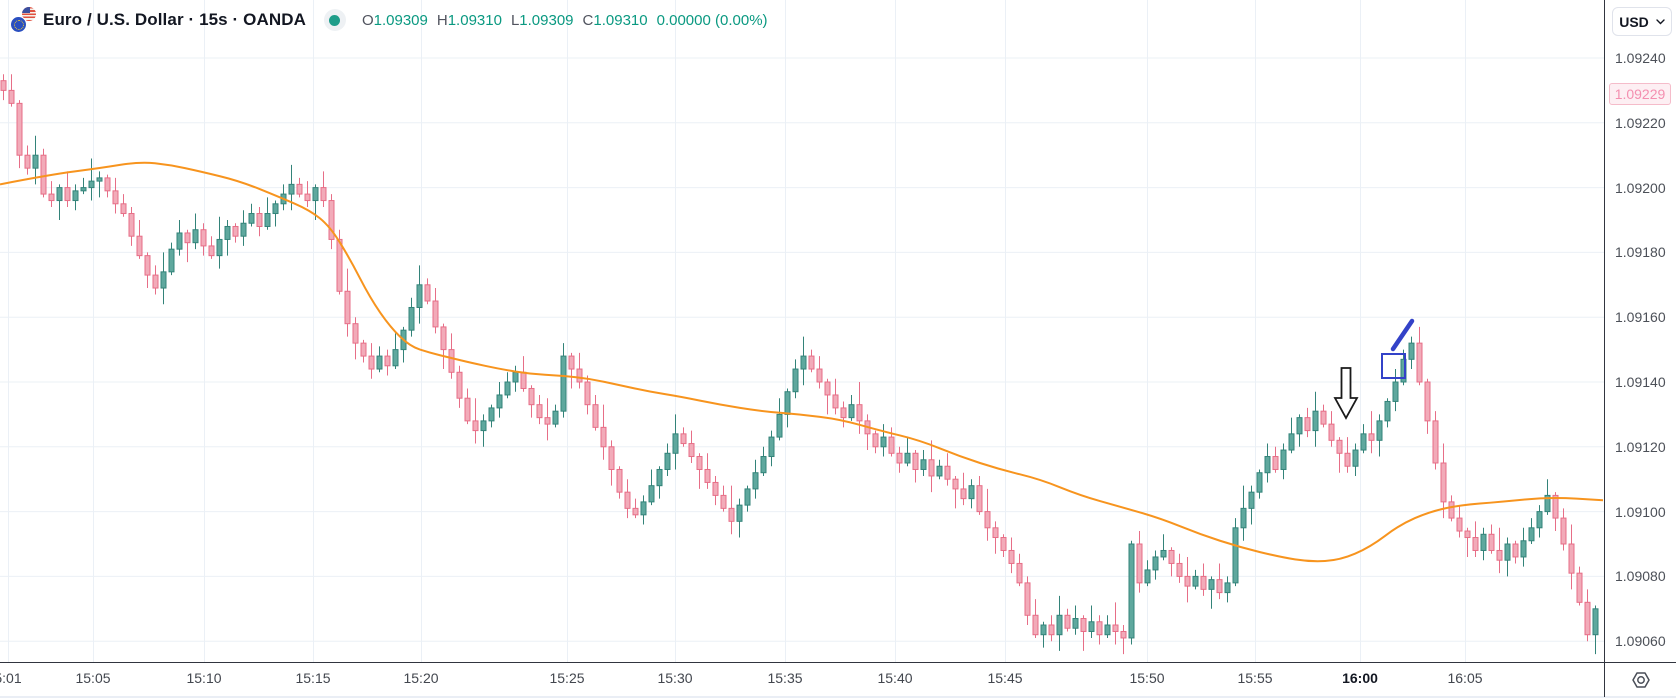 The width and height of the screenshot is (1676, 698). I want to click on settings-gear-icon, so click(1641, 680).